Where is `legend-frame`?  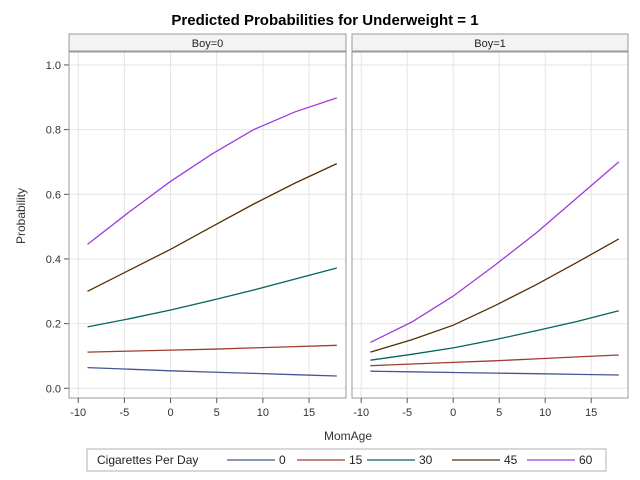
legend-frame is located at coordinates (346, 460).